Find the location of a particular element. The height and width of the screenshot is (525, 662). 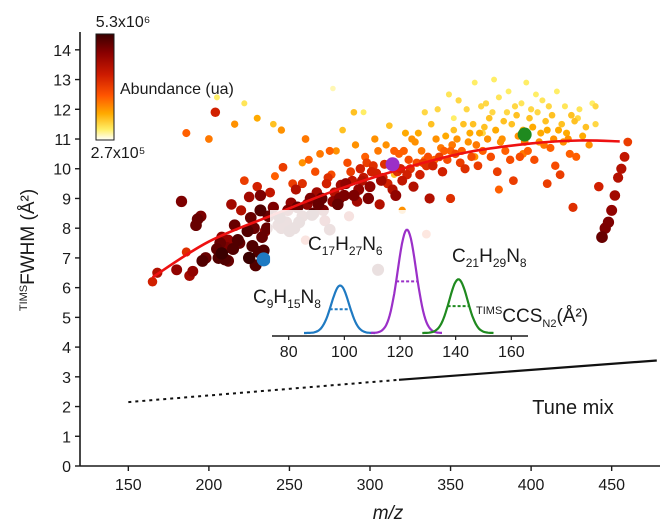

inset-x-title-unit: (Å²) is located at coordinates (572, 316).